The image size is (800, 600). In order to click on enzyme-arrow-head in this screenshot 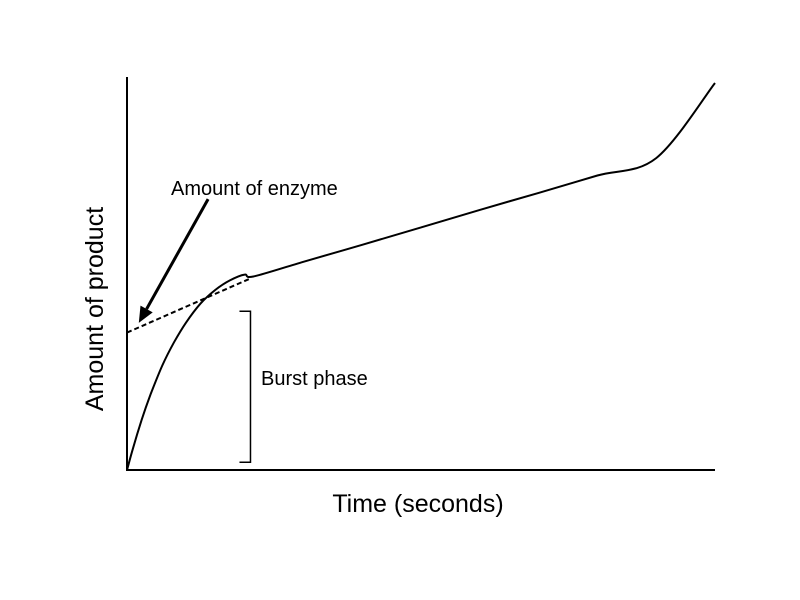, I will do `click(145, 314)`.